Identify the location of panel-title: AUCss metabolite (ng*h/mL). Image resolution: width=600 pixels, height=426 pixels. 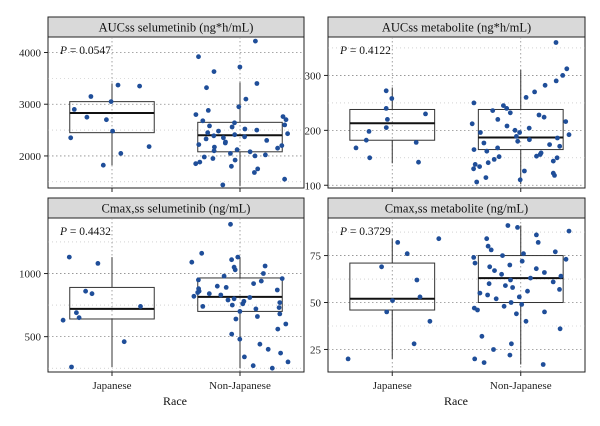
(456, 28).